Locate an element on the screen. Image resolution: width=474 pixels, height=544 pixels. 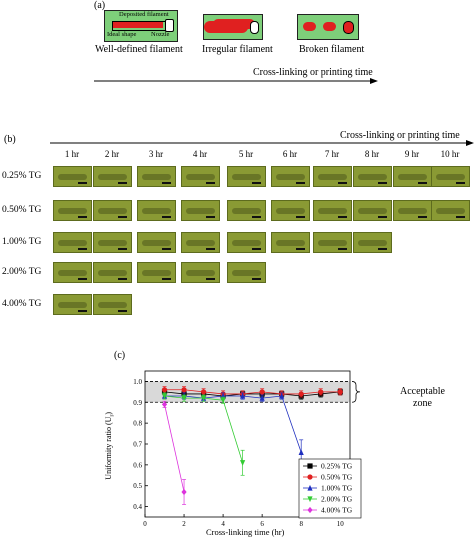
hour-label: 9 hr is located at coordinates (412, 154).